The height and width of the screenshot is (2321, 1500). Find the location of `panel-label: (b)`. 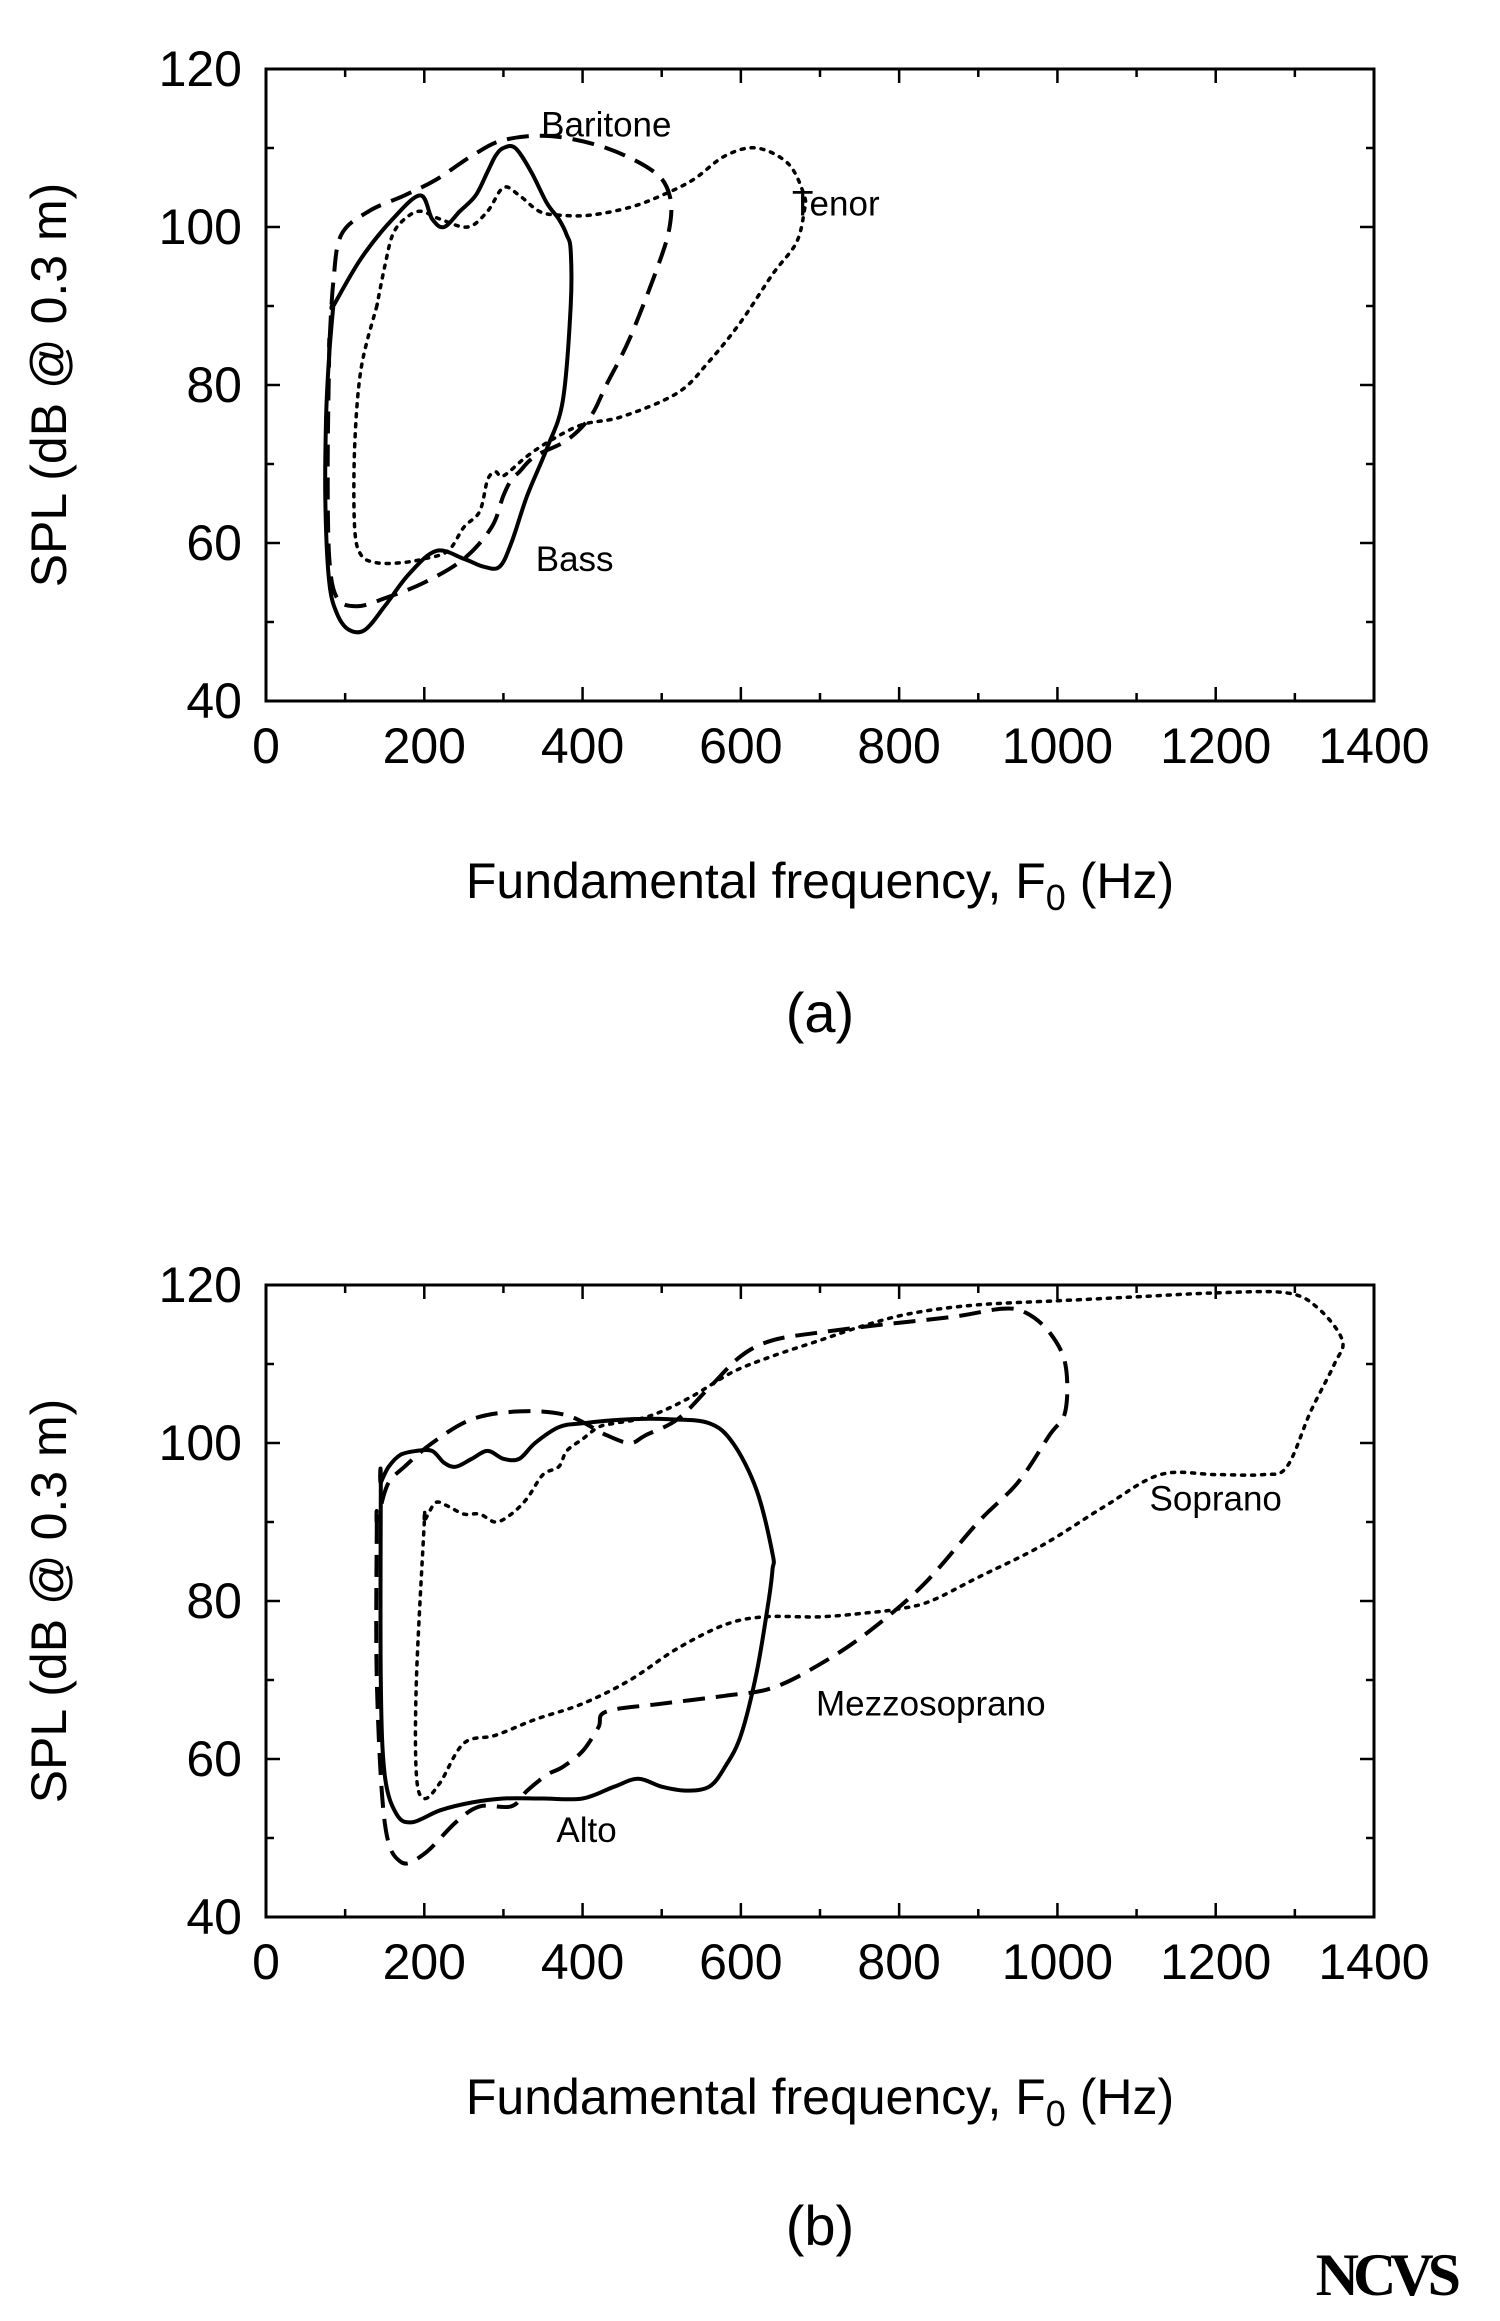

panel-label: (b) is located at coordinates (820, 2225).